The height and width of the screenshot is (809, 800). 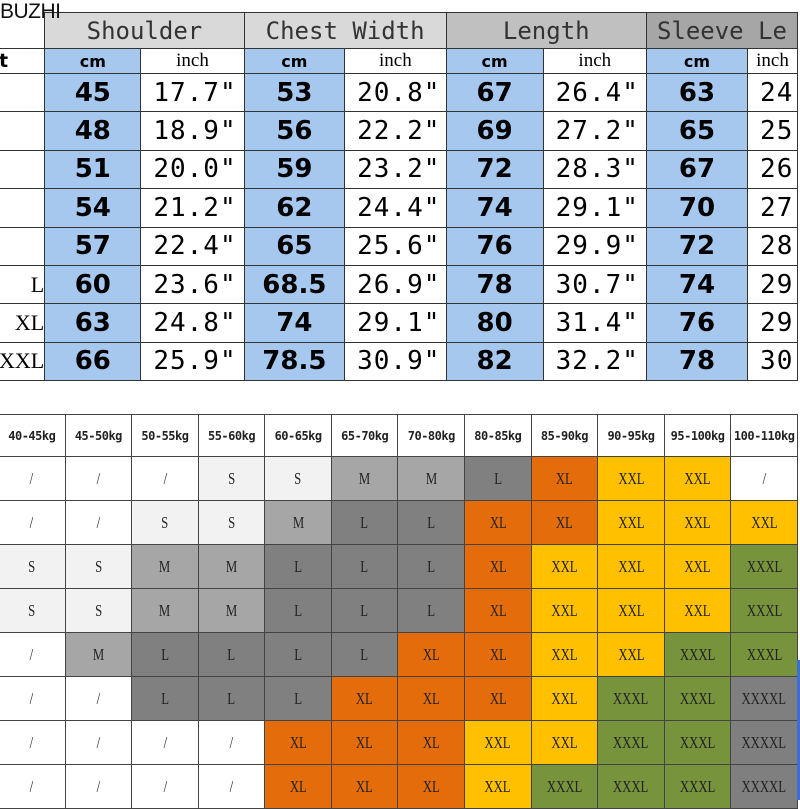 What do you see at coordinates (399, 742) in the screenshot?
I see `table-row: / / / / XL XL XL XXL XXL XXXL XXXL XXXXL` at bounding box center [399, 742].